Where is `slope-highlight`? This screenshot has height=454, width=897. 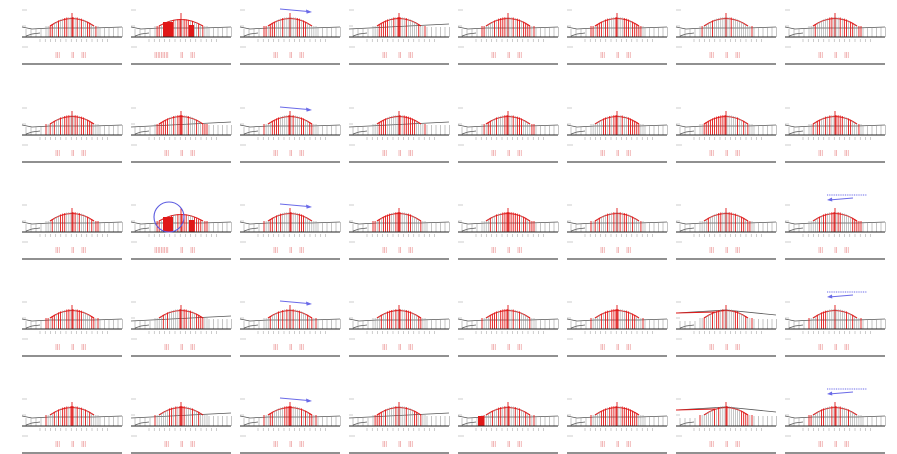 slope-highlight is located at coordinates (696, 409).